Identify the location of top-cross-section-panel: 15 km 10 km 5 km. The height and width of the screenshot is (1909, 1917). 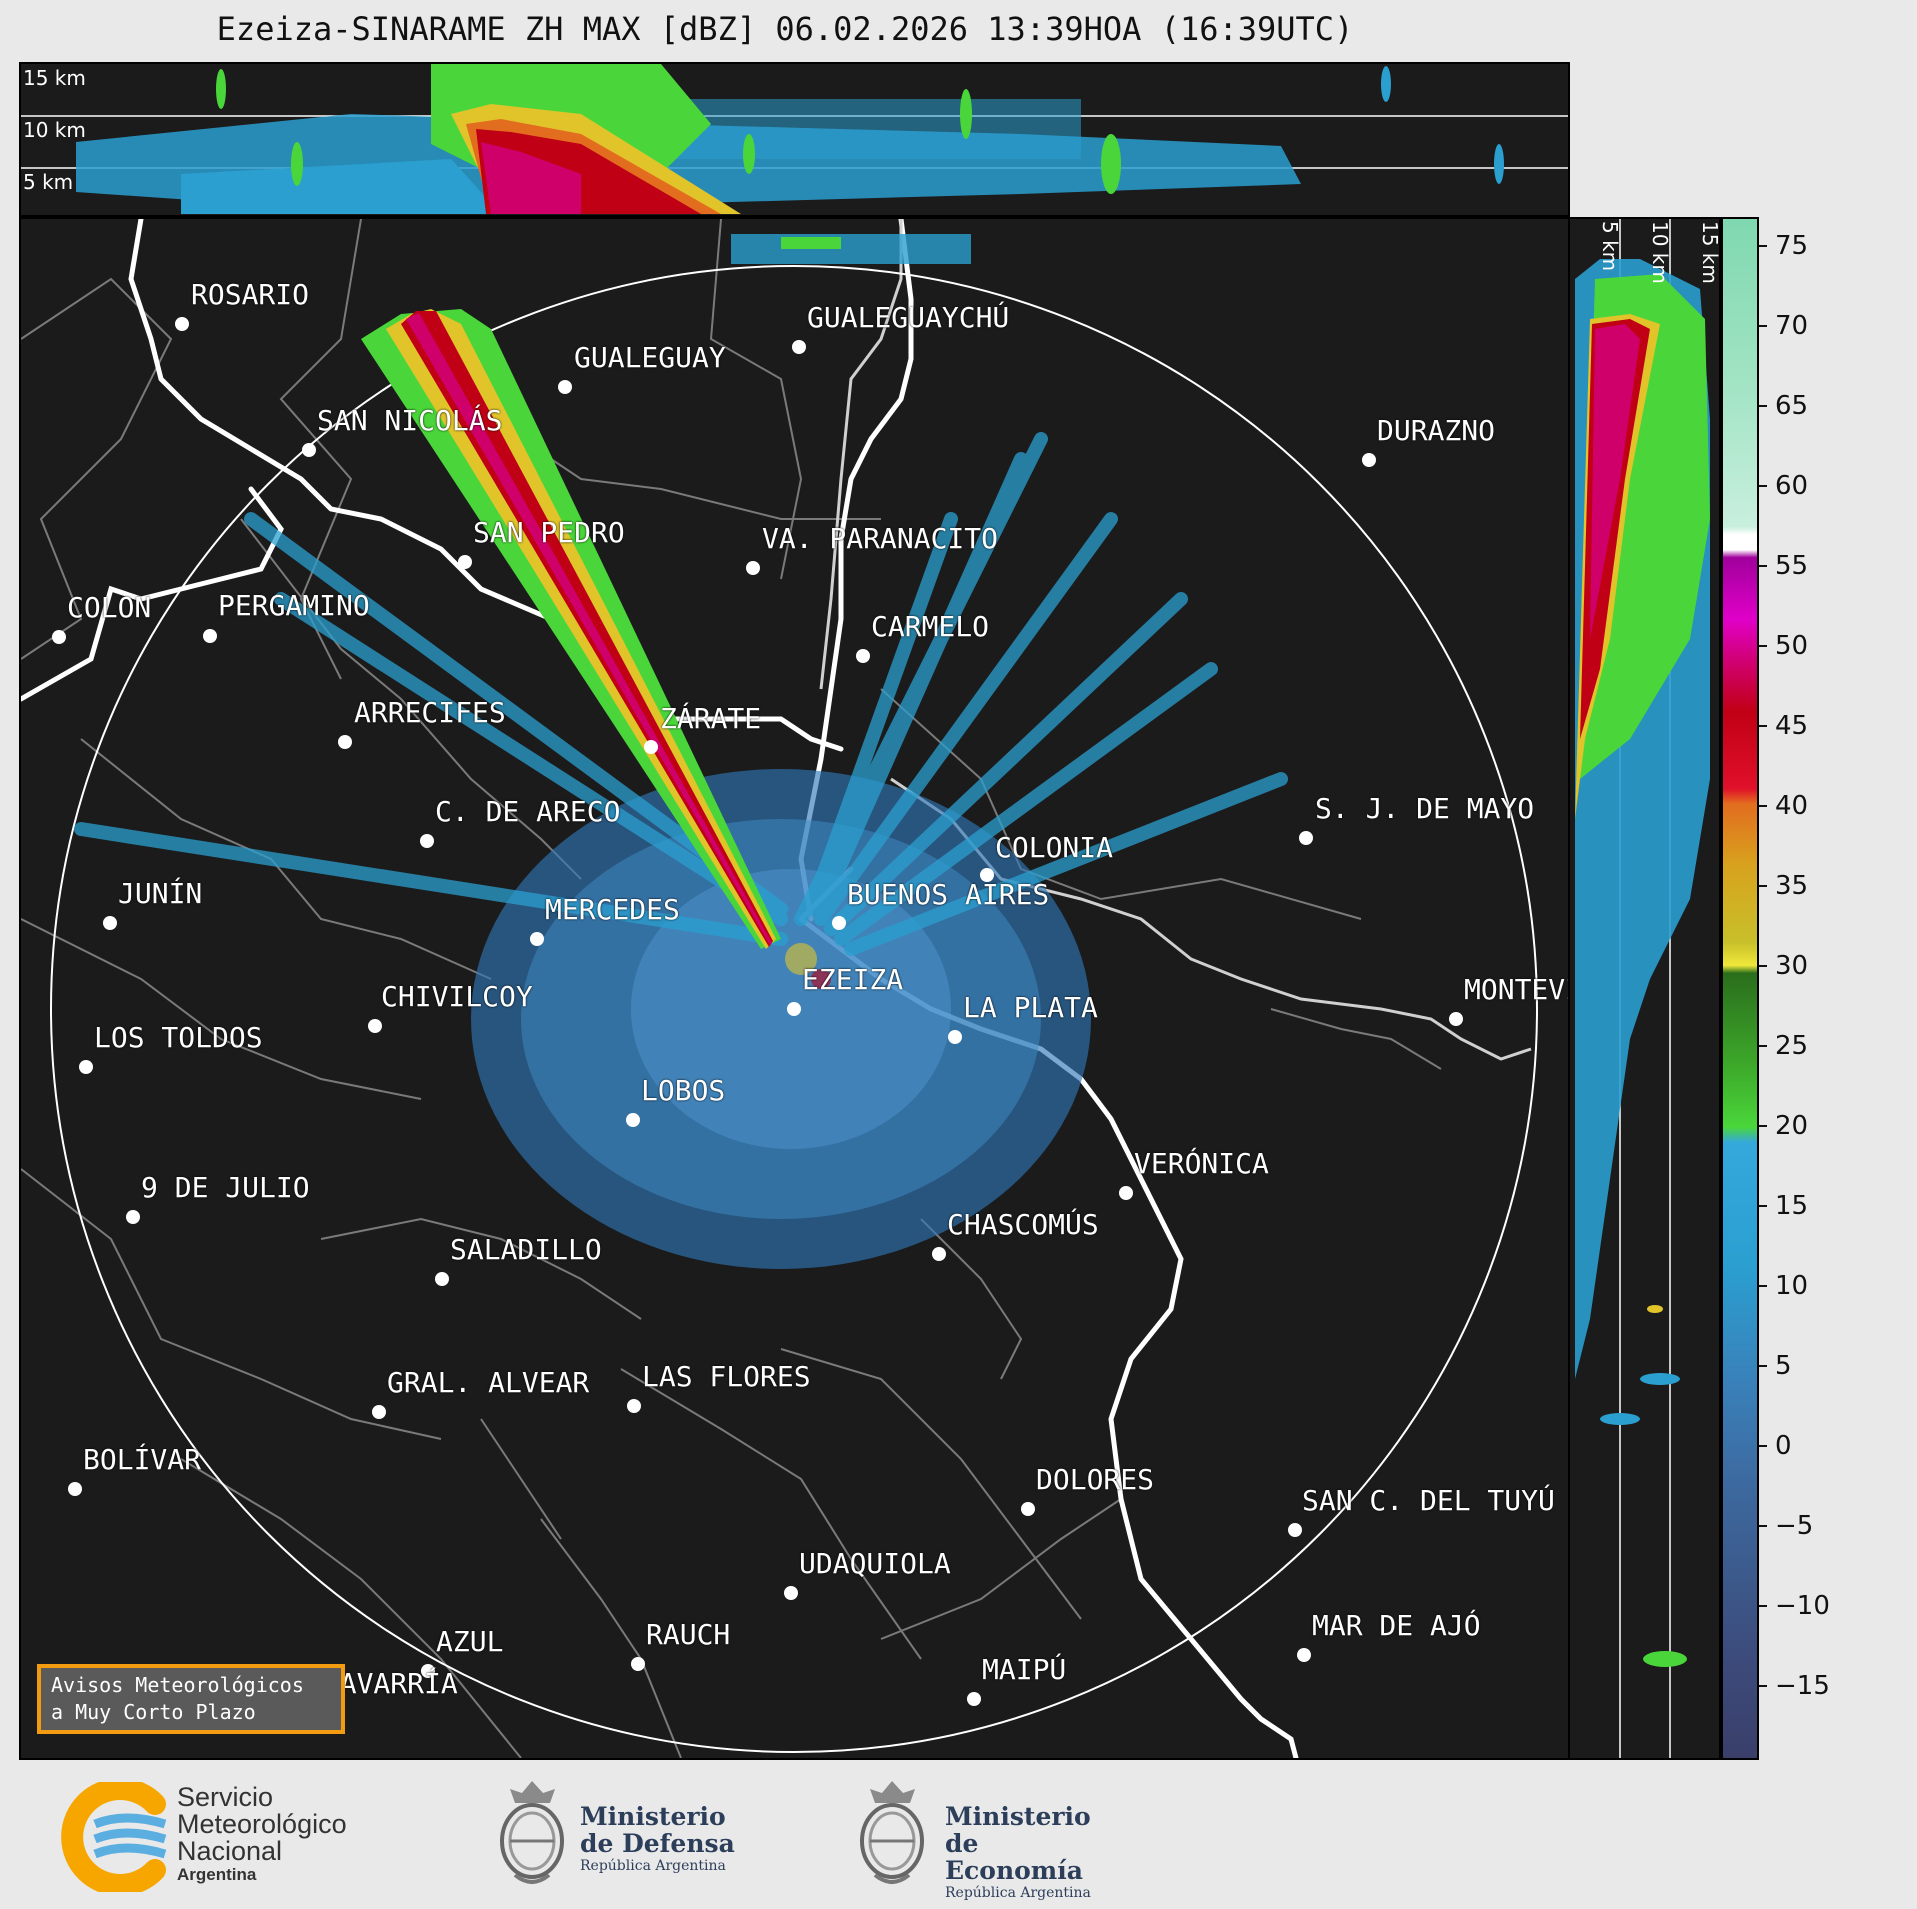
(794, 139).